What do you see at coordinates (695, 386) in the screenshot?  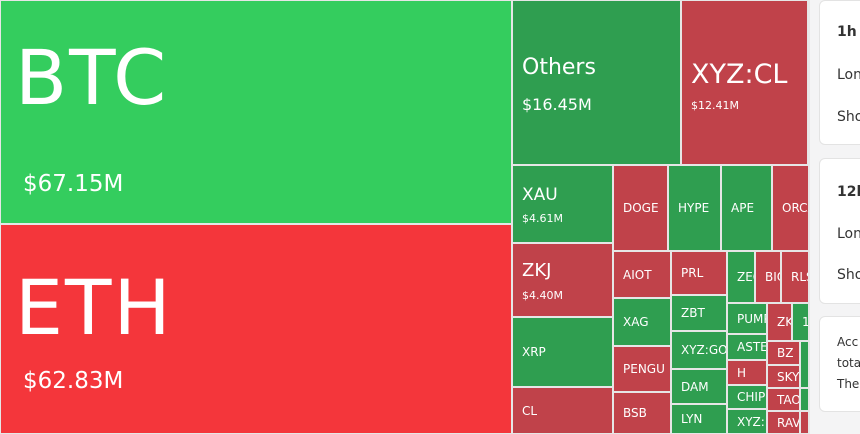 I see `cell-symbol: DAM` at bounding box center [695, 386].